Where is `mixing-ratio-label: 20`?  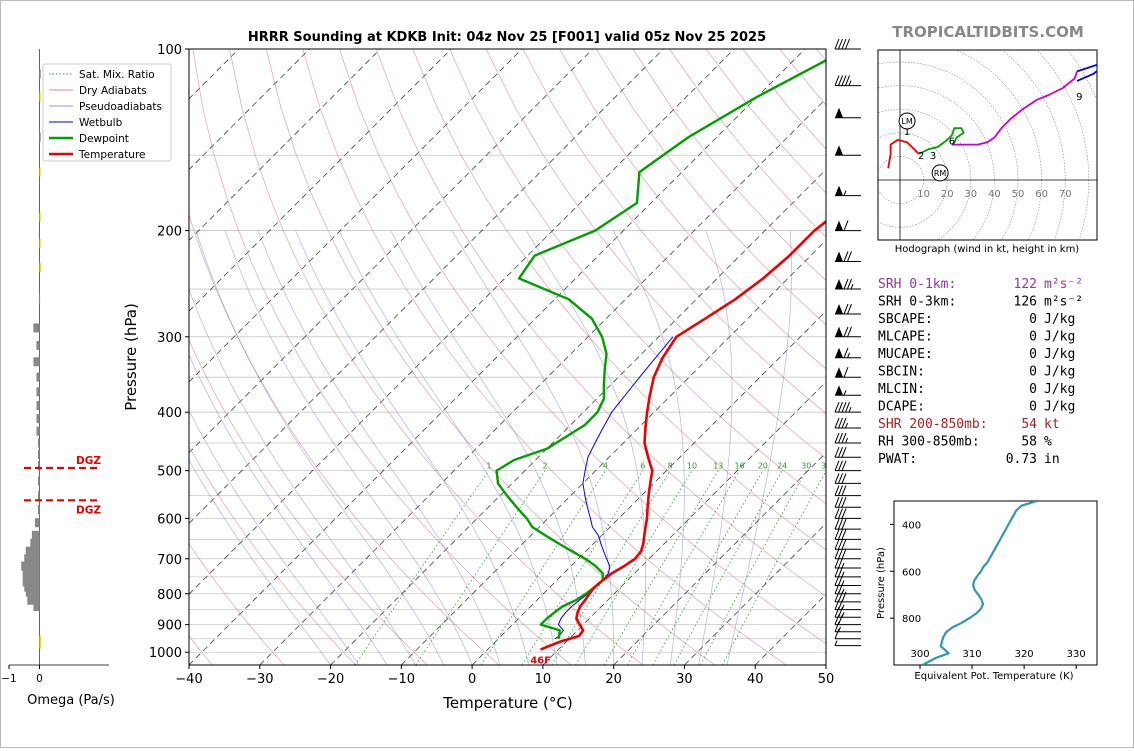
mixing-ratio-label: 20 is located at coordinates (763, 466).